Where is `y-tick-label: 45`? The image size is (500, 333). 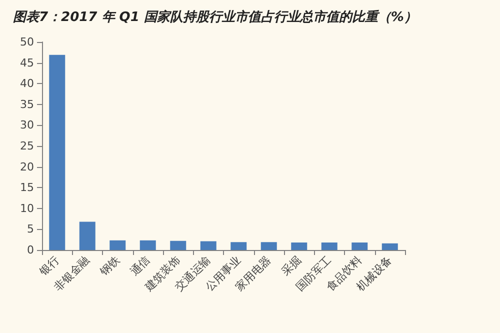 y-tick-label: 45 is located at coordinates (27, 63).